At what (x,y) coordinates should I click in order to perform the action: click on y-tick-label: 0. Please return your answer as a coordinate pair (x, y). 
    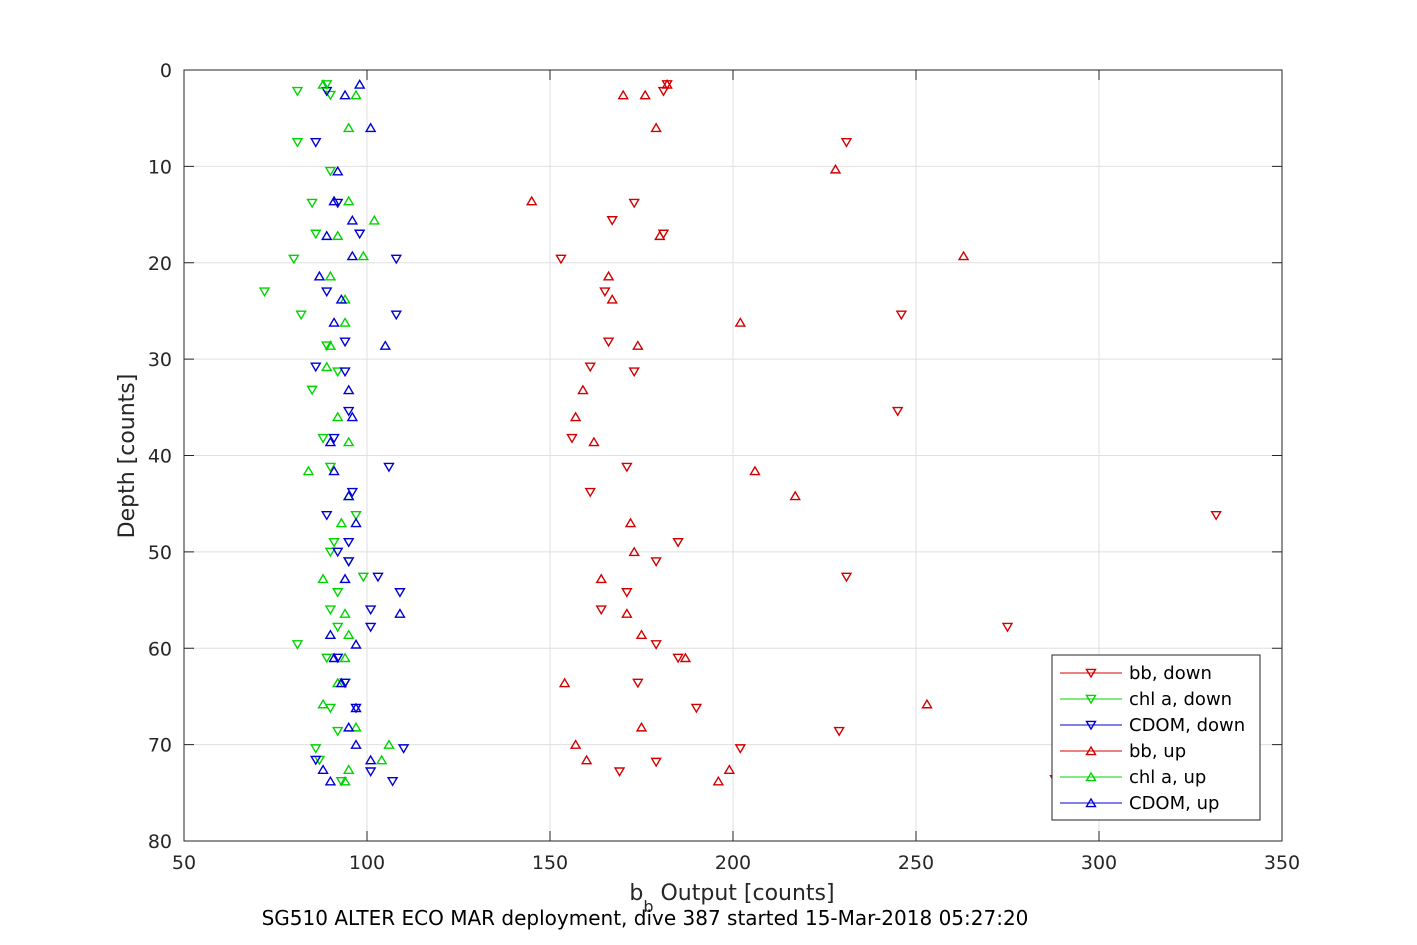
    Looking at the image, I should click on (166, 71).